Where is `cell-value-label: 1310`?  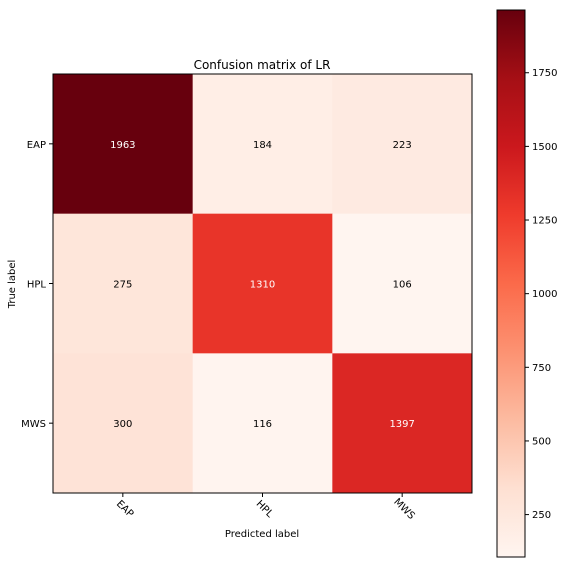
cell-value-label: 1310 is located at coordinates (262, 285).